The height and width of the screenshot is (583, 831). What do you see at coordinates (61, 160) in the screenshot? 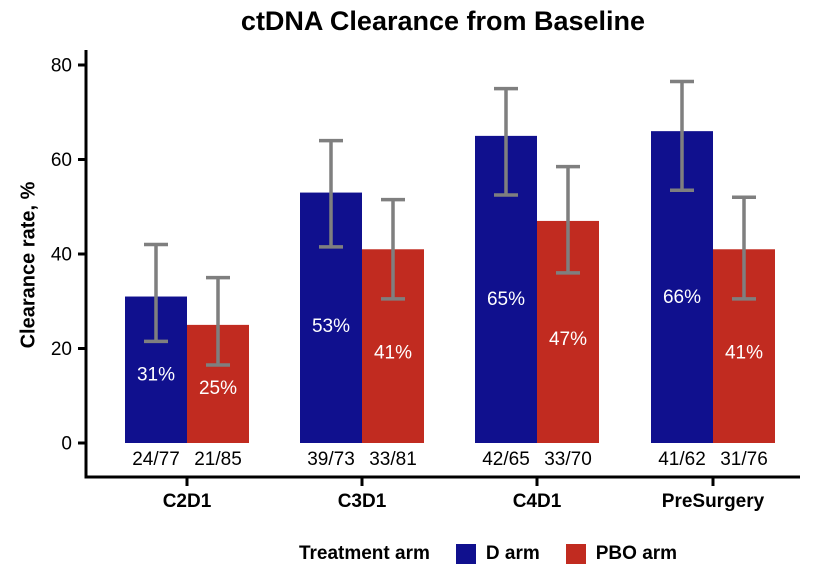
I see `y-tick-label: 60` at bounding box center [61, 160].